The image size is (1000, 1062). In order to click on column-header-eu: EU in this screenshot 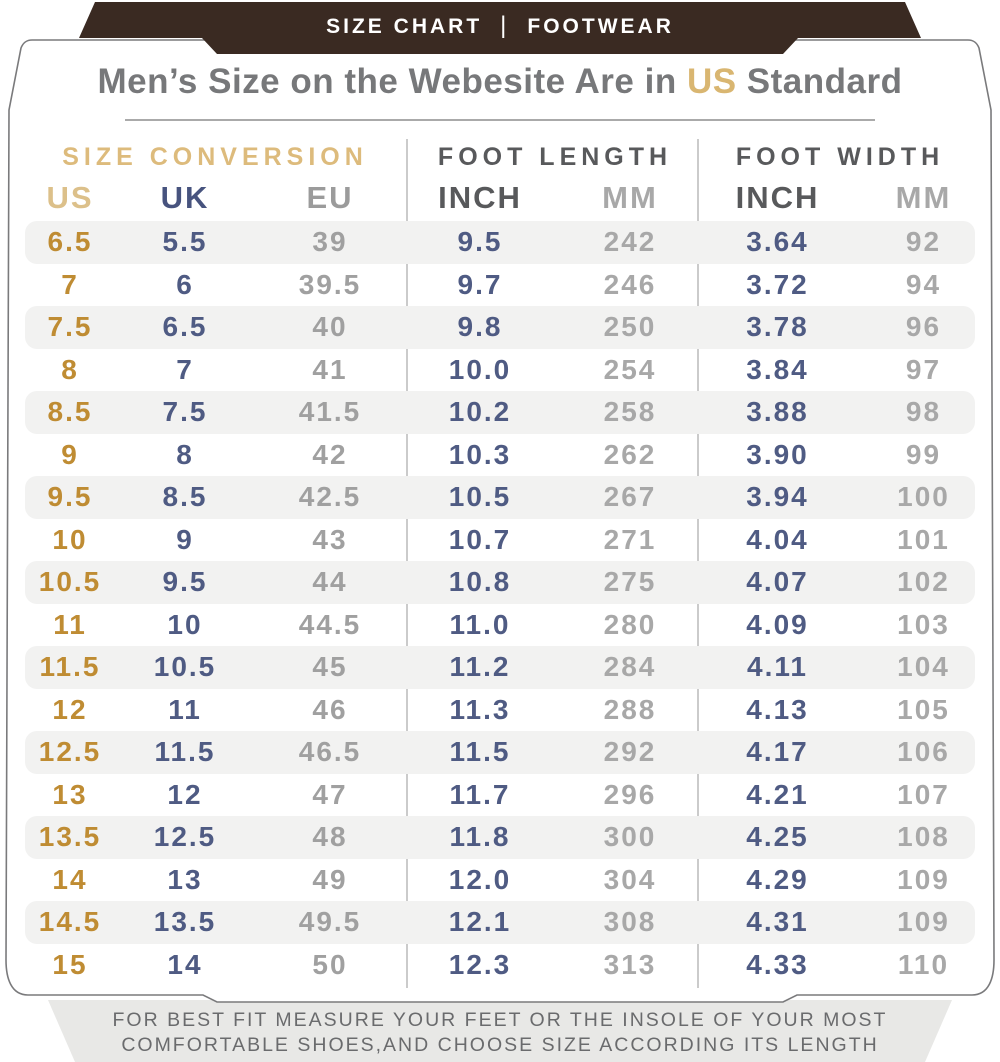, I will do `click(330, 197)`.